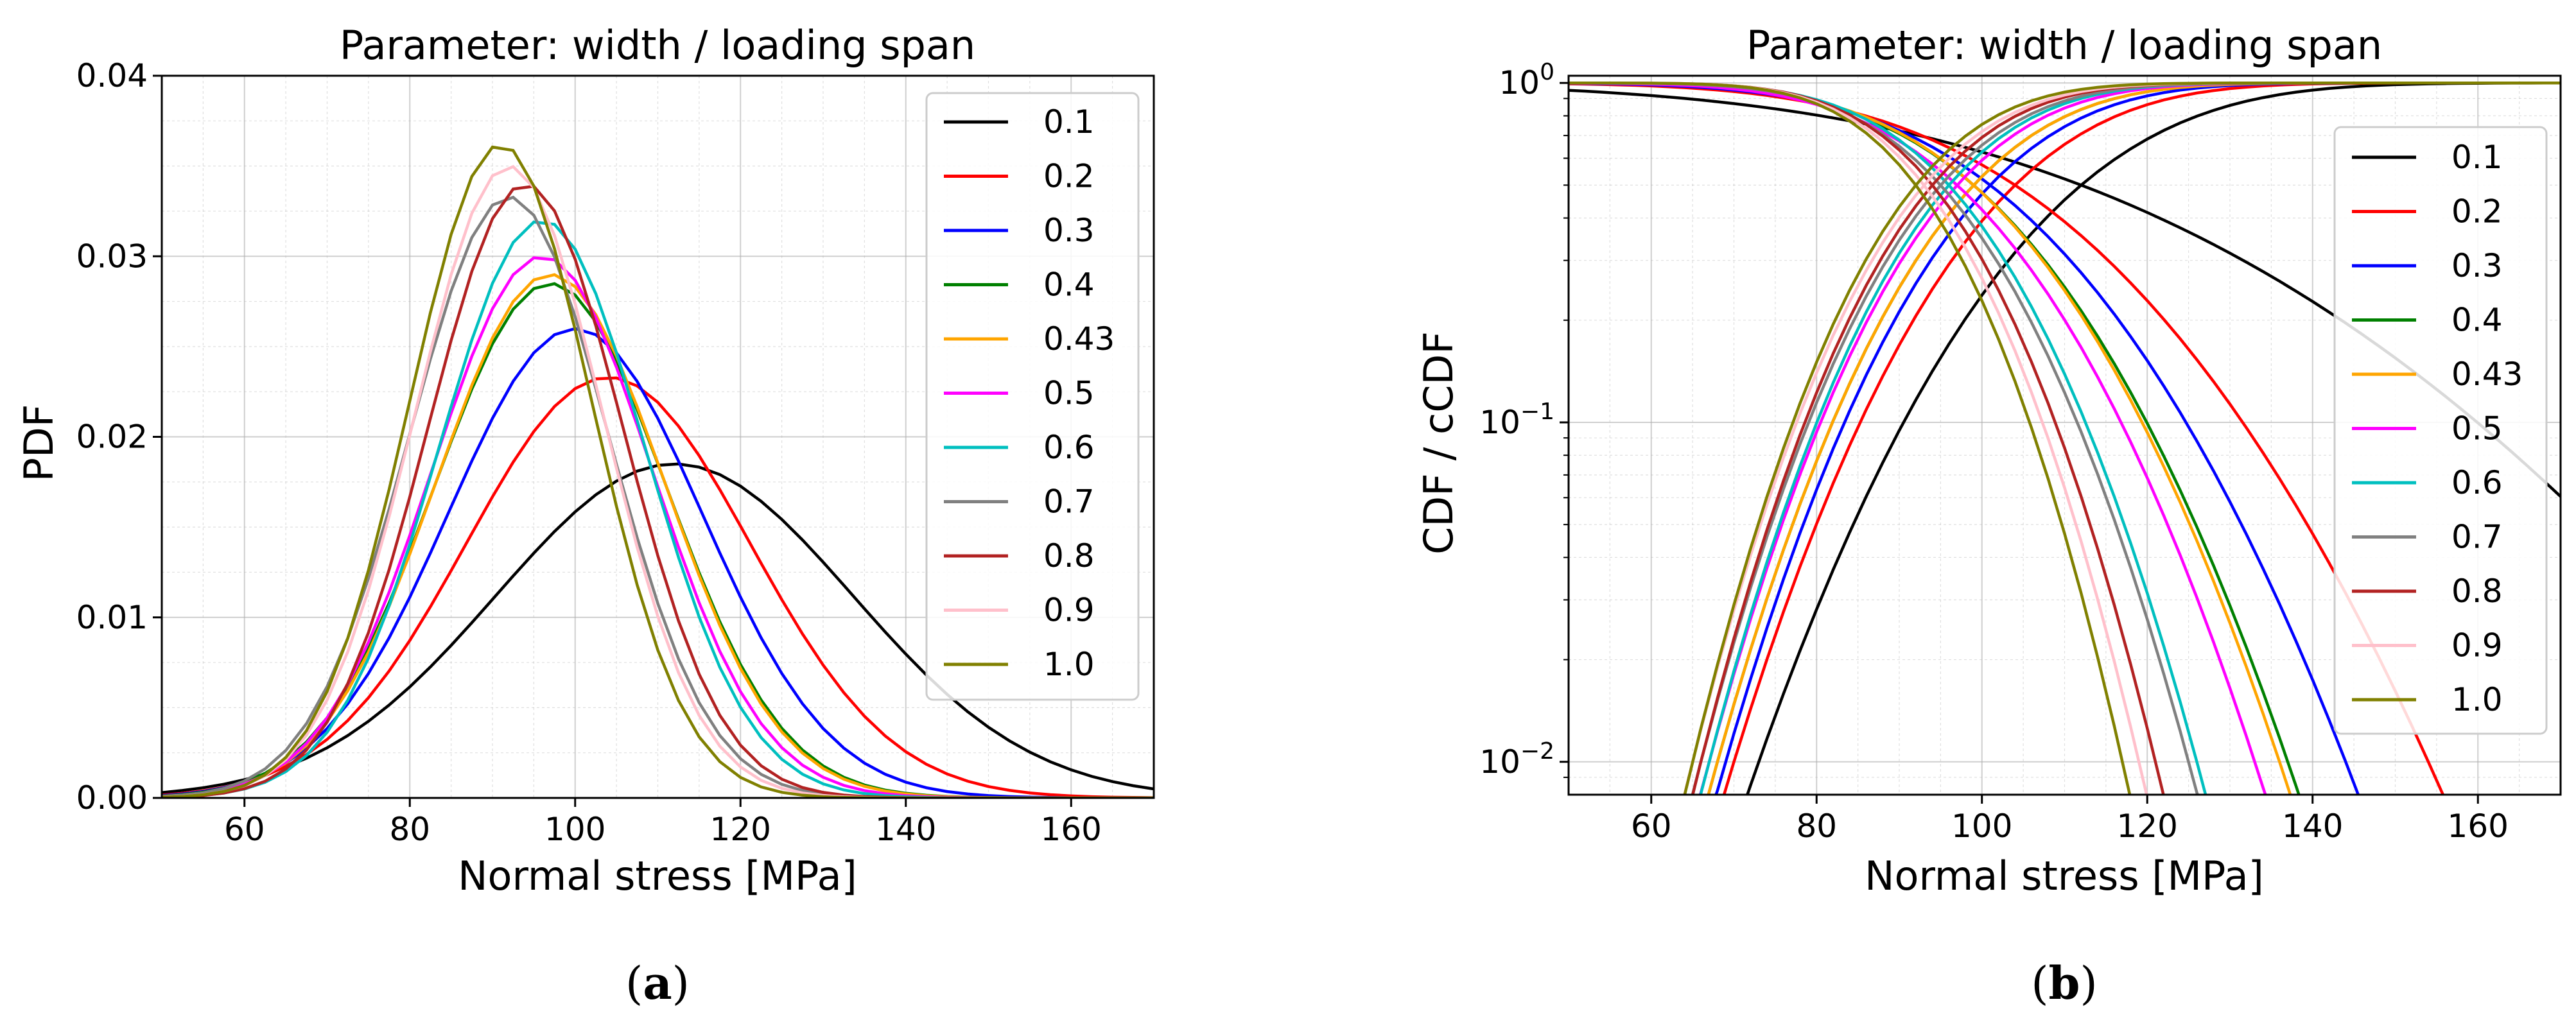 This screenshot has height=1029, width=2576. Describe the element at coordinates (1069, 556) in the screenshot. I see `pdf-legend-label: 0.8` at that location.